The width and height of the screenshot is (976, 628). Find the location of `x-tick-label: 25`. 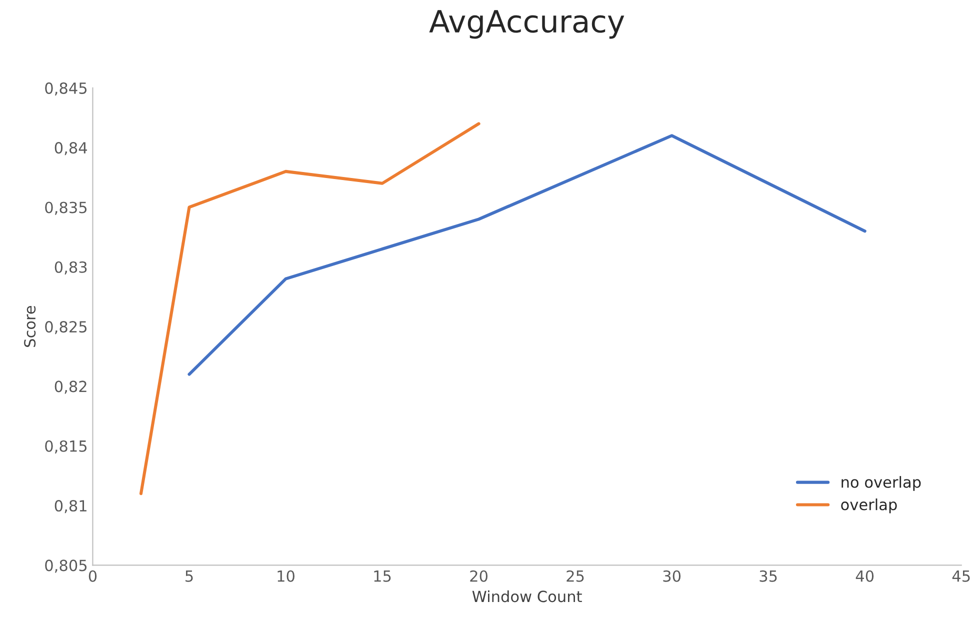

x-tick-label: 25 is located at coordinates (575, 576).